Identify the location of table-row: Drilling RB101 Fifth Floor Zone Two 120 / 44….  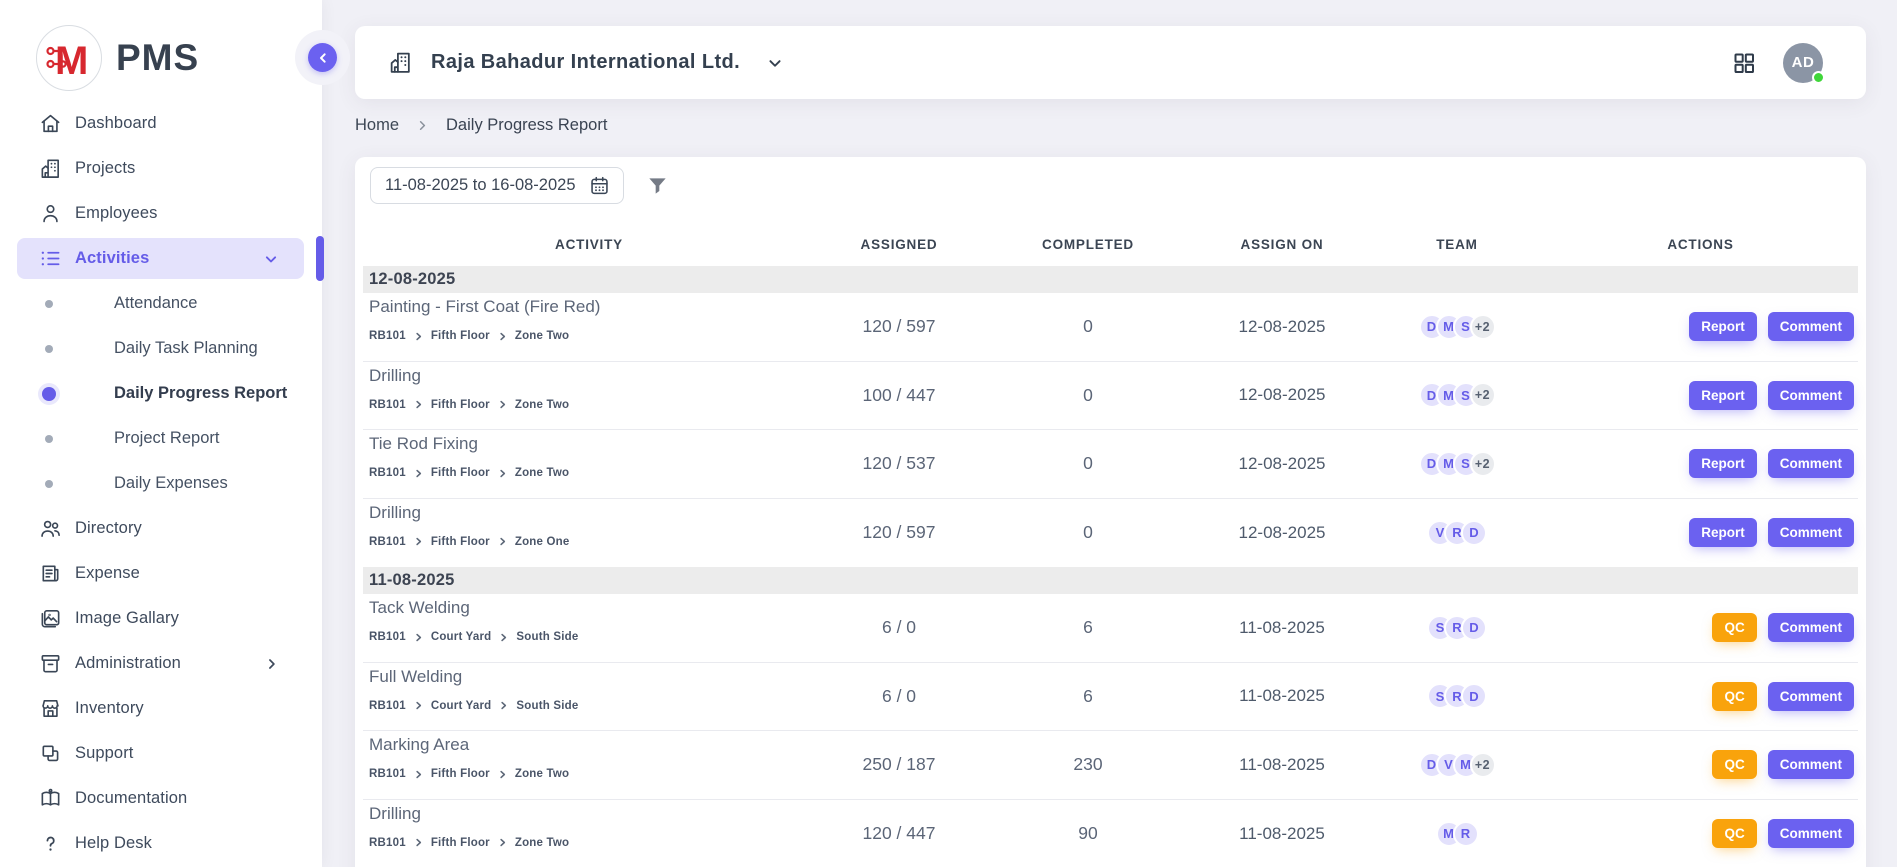
(1110, 833).